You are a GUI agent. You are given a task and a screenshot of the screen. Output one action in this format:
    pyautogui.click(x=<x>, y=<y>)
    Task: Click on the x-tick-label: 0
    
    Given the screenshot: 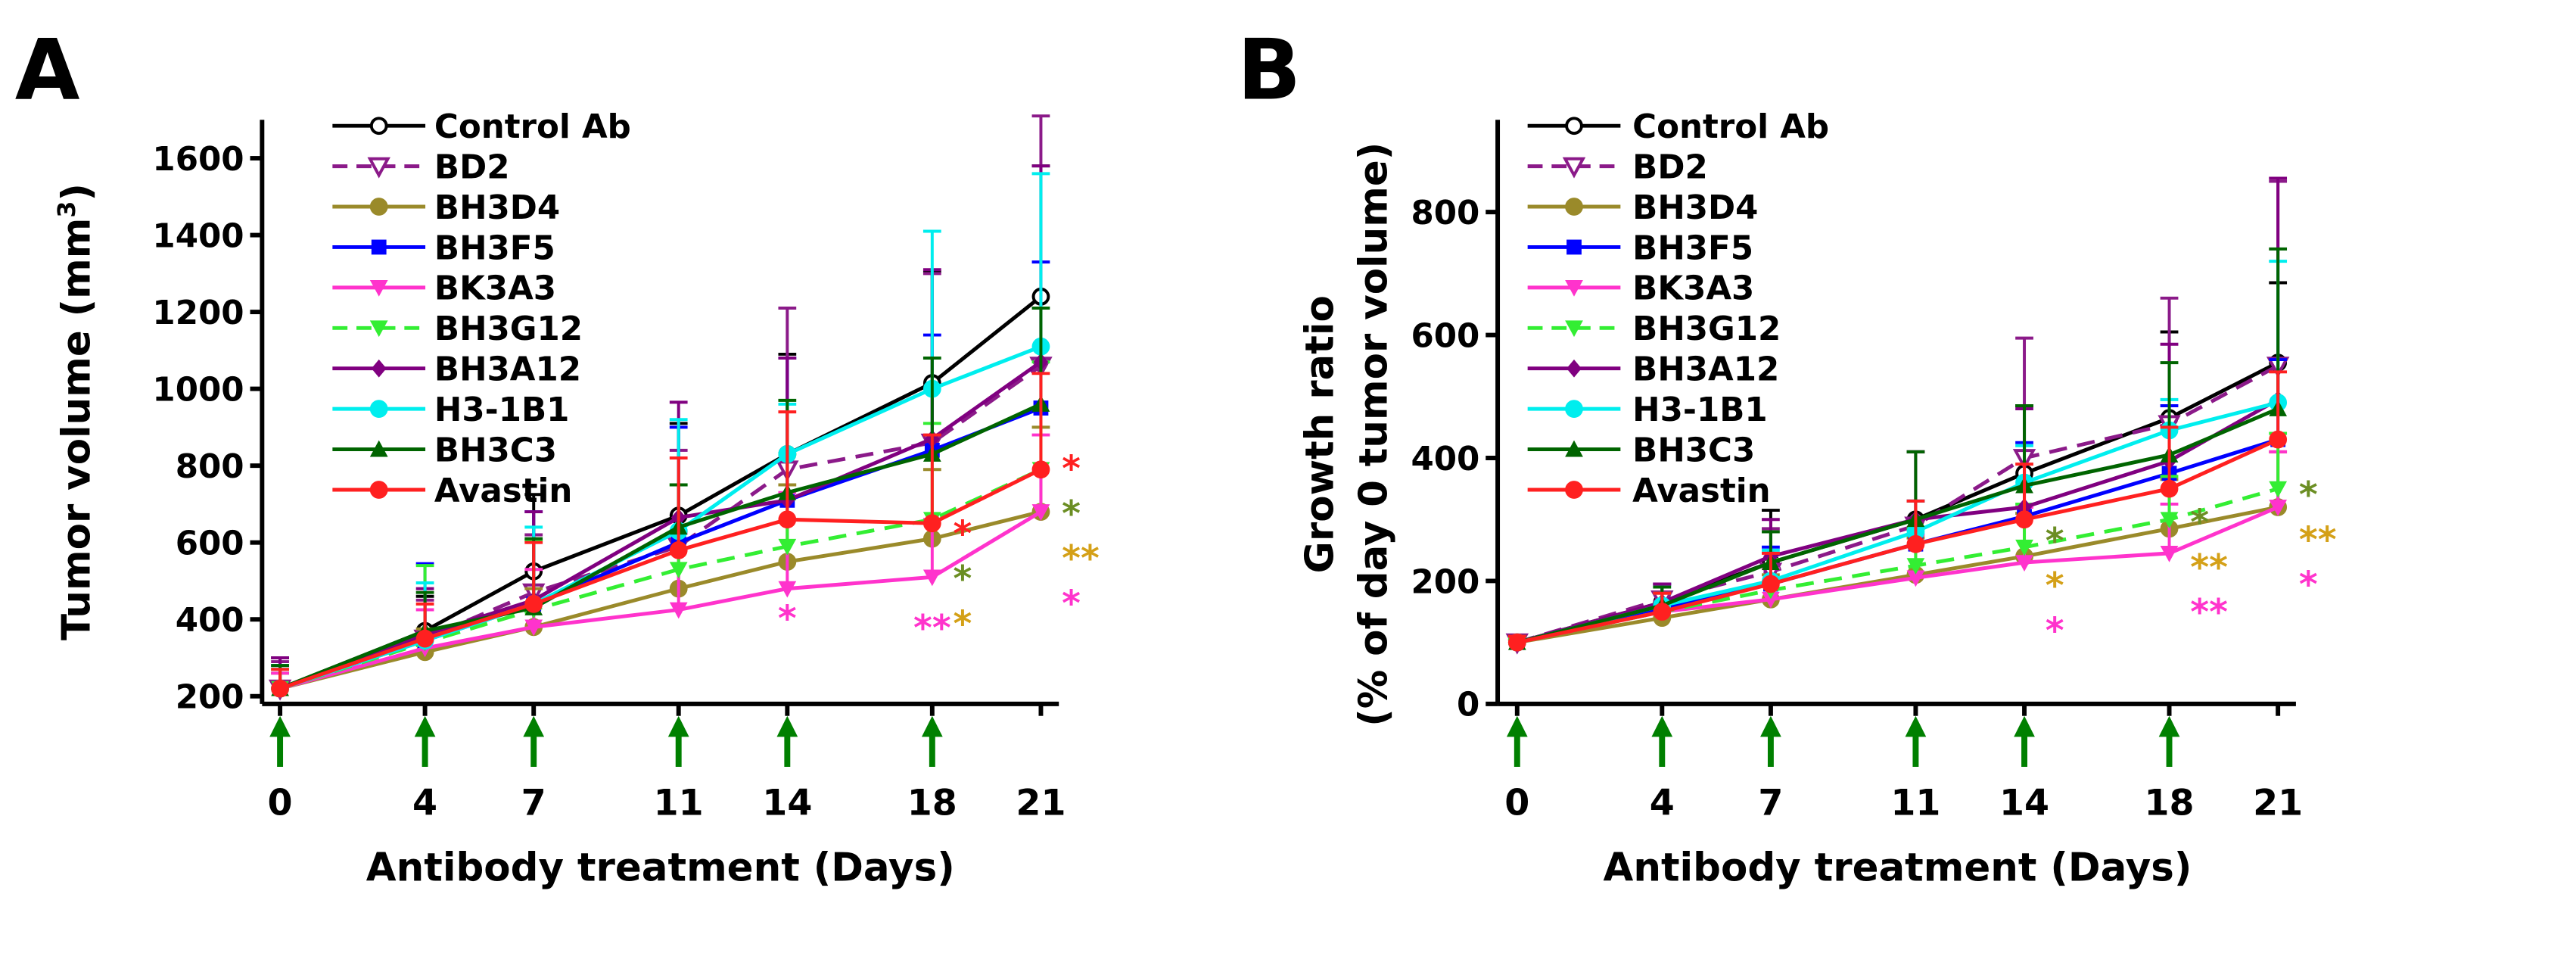 What is the action you would take?
    pyautogui.click(x=280, y=803)
    